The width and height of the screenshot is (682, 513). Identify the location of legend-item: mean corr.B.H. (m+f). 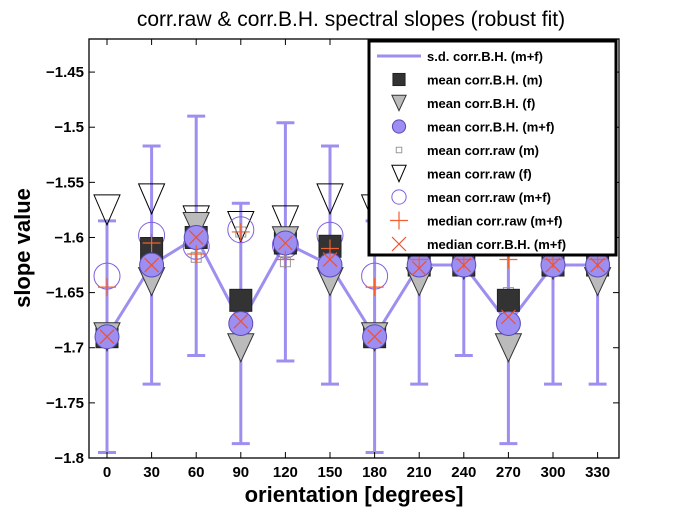
(473, 127).